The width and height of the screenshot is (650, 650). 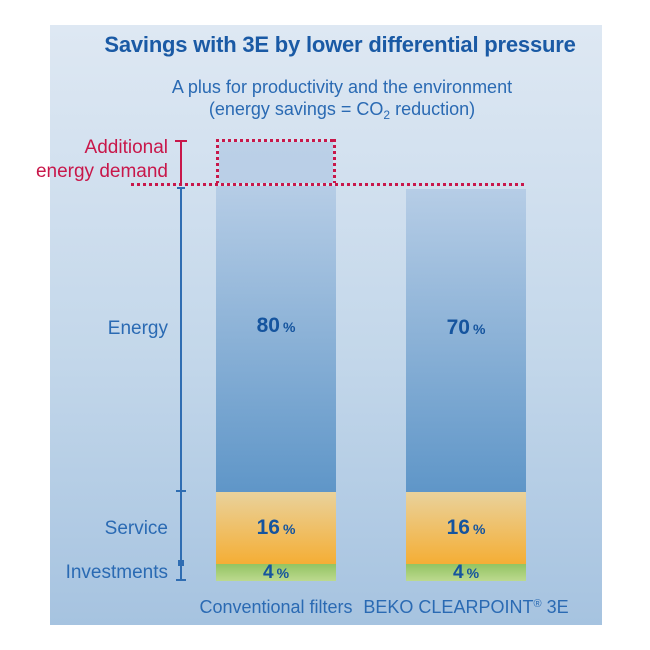 What do you see at coordinates (296, 109) in the screenshot?
I see `subtitle-line-2-pre: (energy savings = CO` at bounding box center [296, 109].